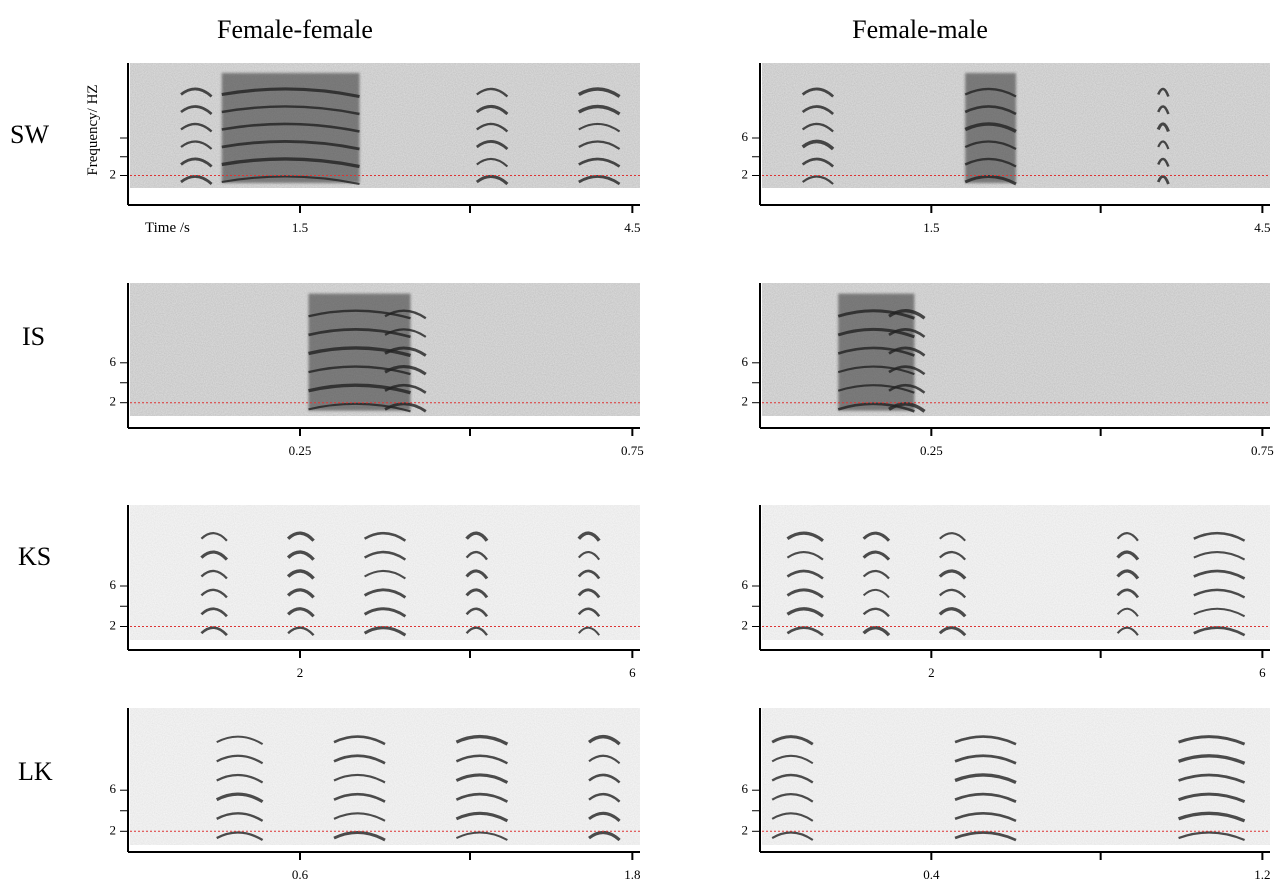 The width and height of the screenshot is (1284, 882). Describe the element at coordinates (931, 874) in the screenshot. I see `x-tick-label: 0.4` at that location.